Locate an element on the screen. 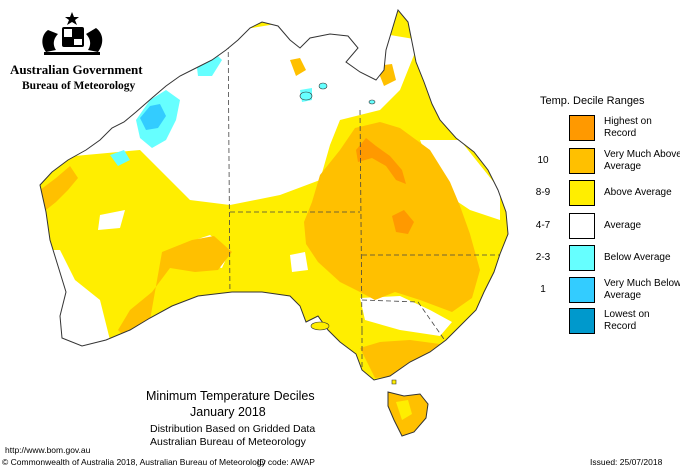 The height and width of the screenshot is (467, 680). bureau-label: Bureau of Meteorology is located at coordinates (79, 86).